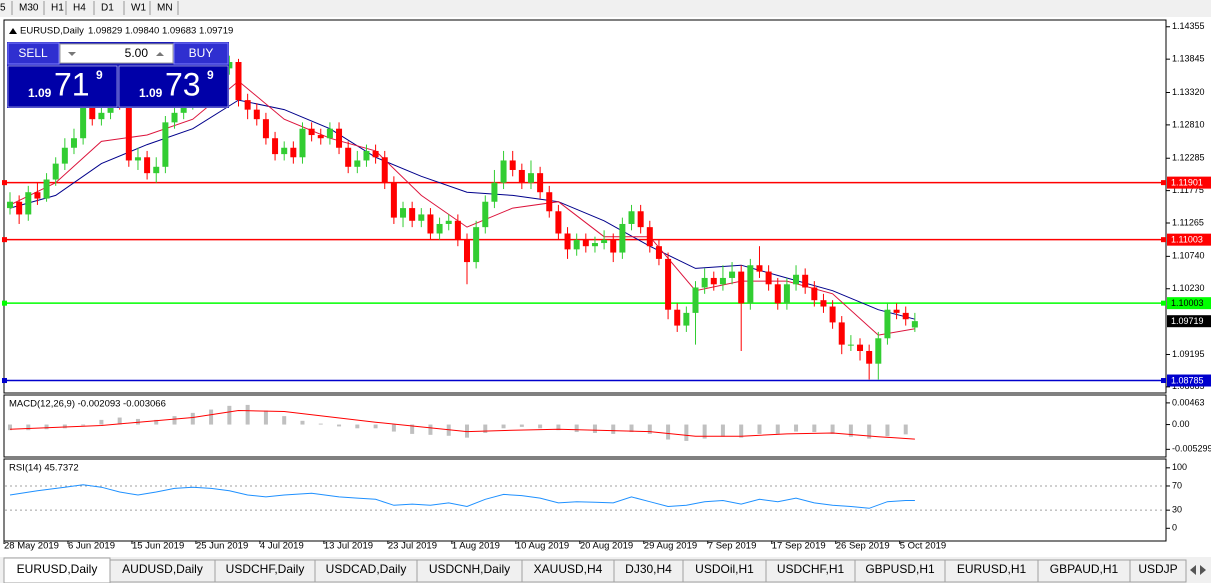  I want to click on tab-label: EURUSD,H1, so click(992, 569).